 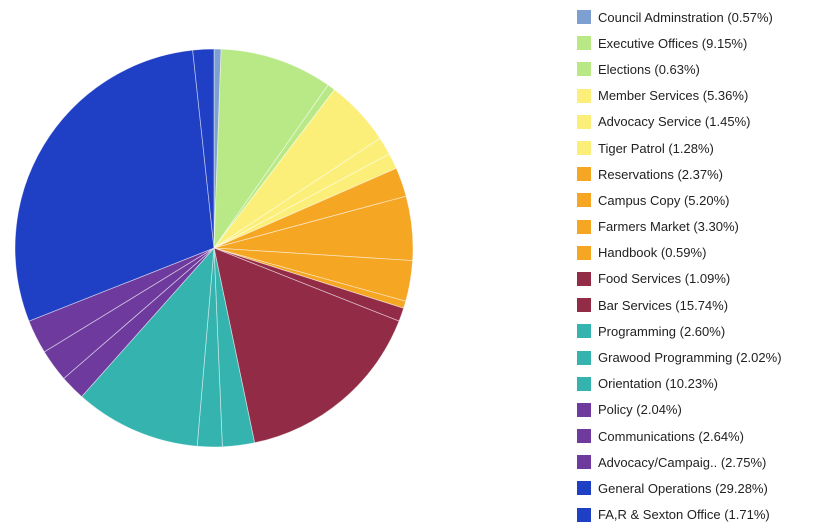 What do you see at coordinates (649, 69) in the screenshot?
I see `legend-label: Elections (0.63%)` at bounding box center [649, 69].